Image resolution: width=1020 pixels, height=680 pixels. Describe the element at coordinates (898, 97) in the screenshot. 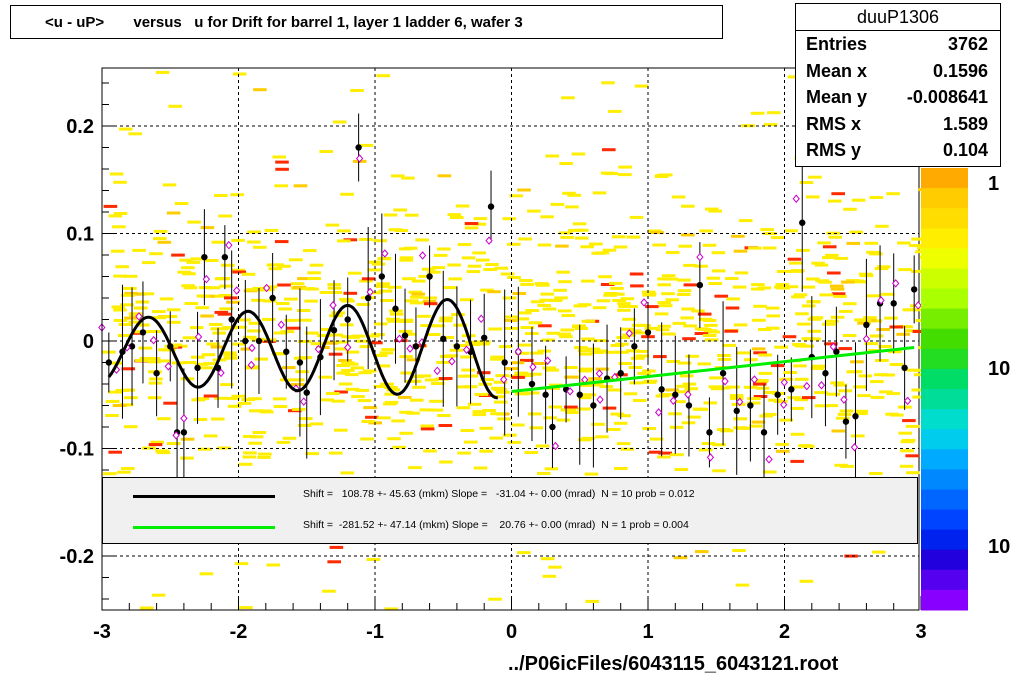

I see `stats-row-mean-y: Mean y -0.008641` at that location.